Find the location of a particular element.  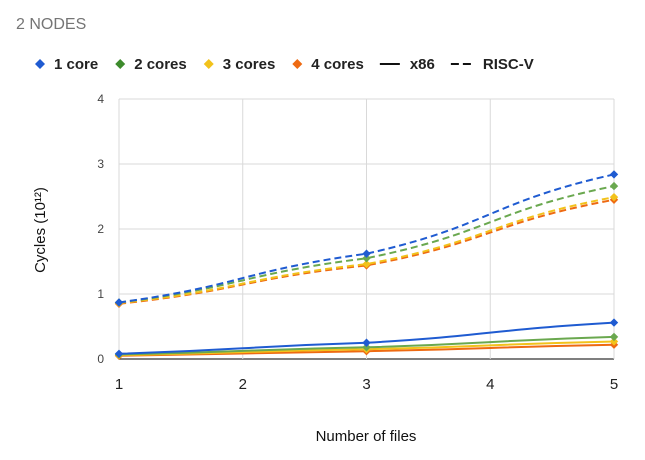

legend-marker-3-cores is located at coordinates (208, 64).